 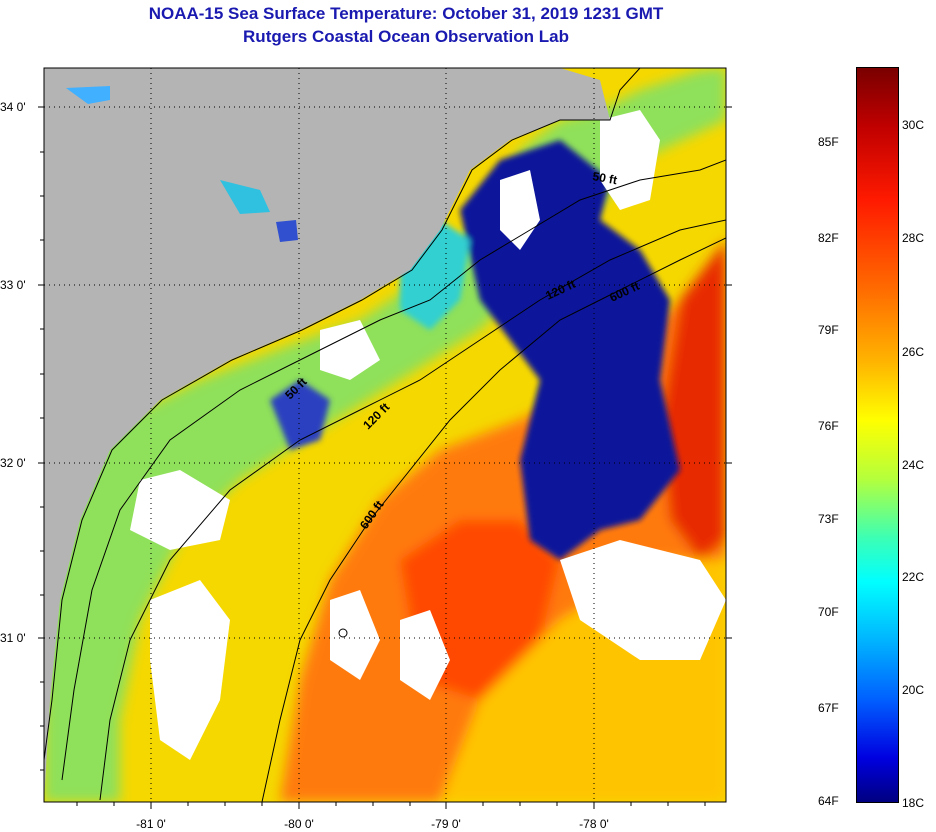 I want to click on colorbar-label-c: 30C, so click(x=913, y=125).